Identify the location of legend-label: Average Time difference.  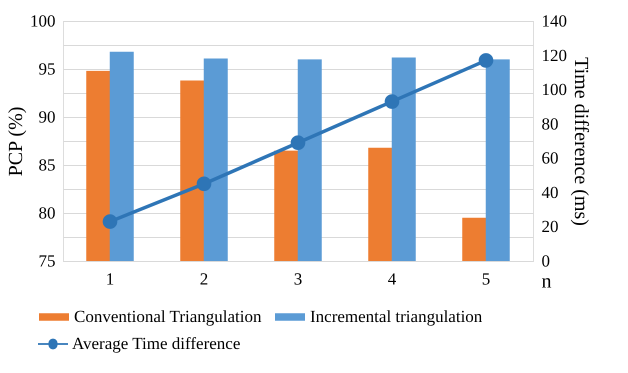
(156, 343).